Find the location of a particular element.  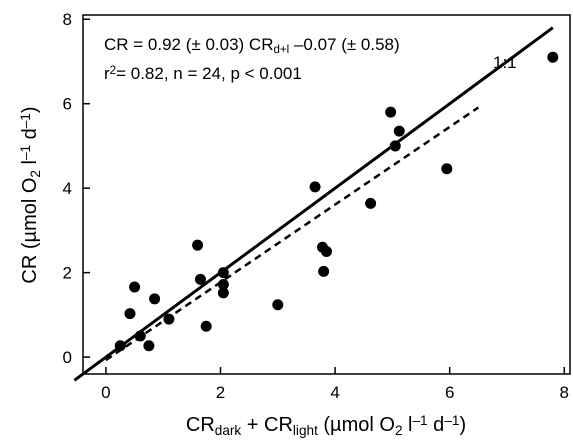

y-axis-title-part: ) is located at coordinates (30, 109).